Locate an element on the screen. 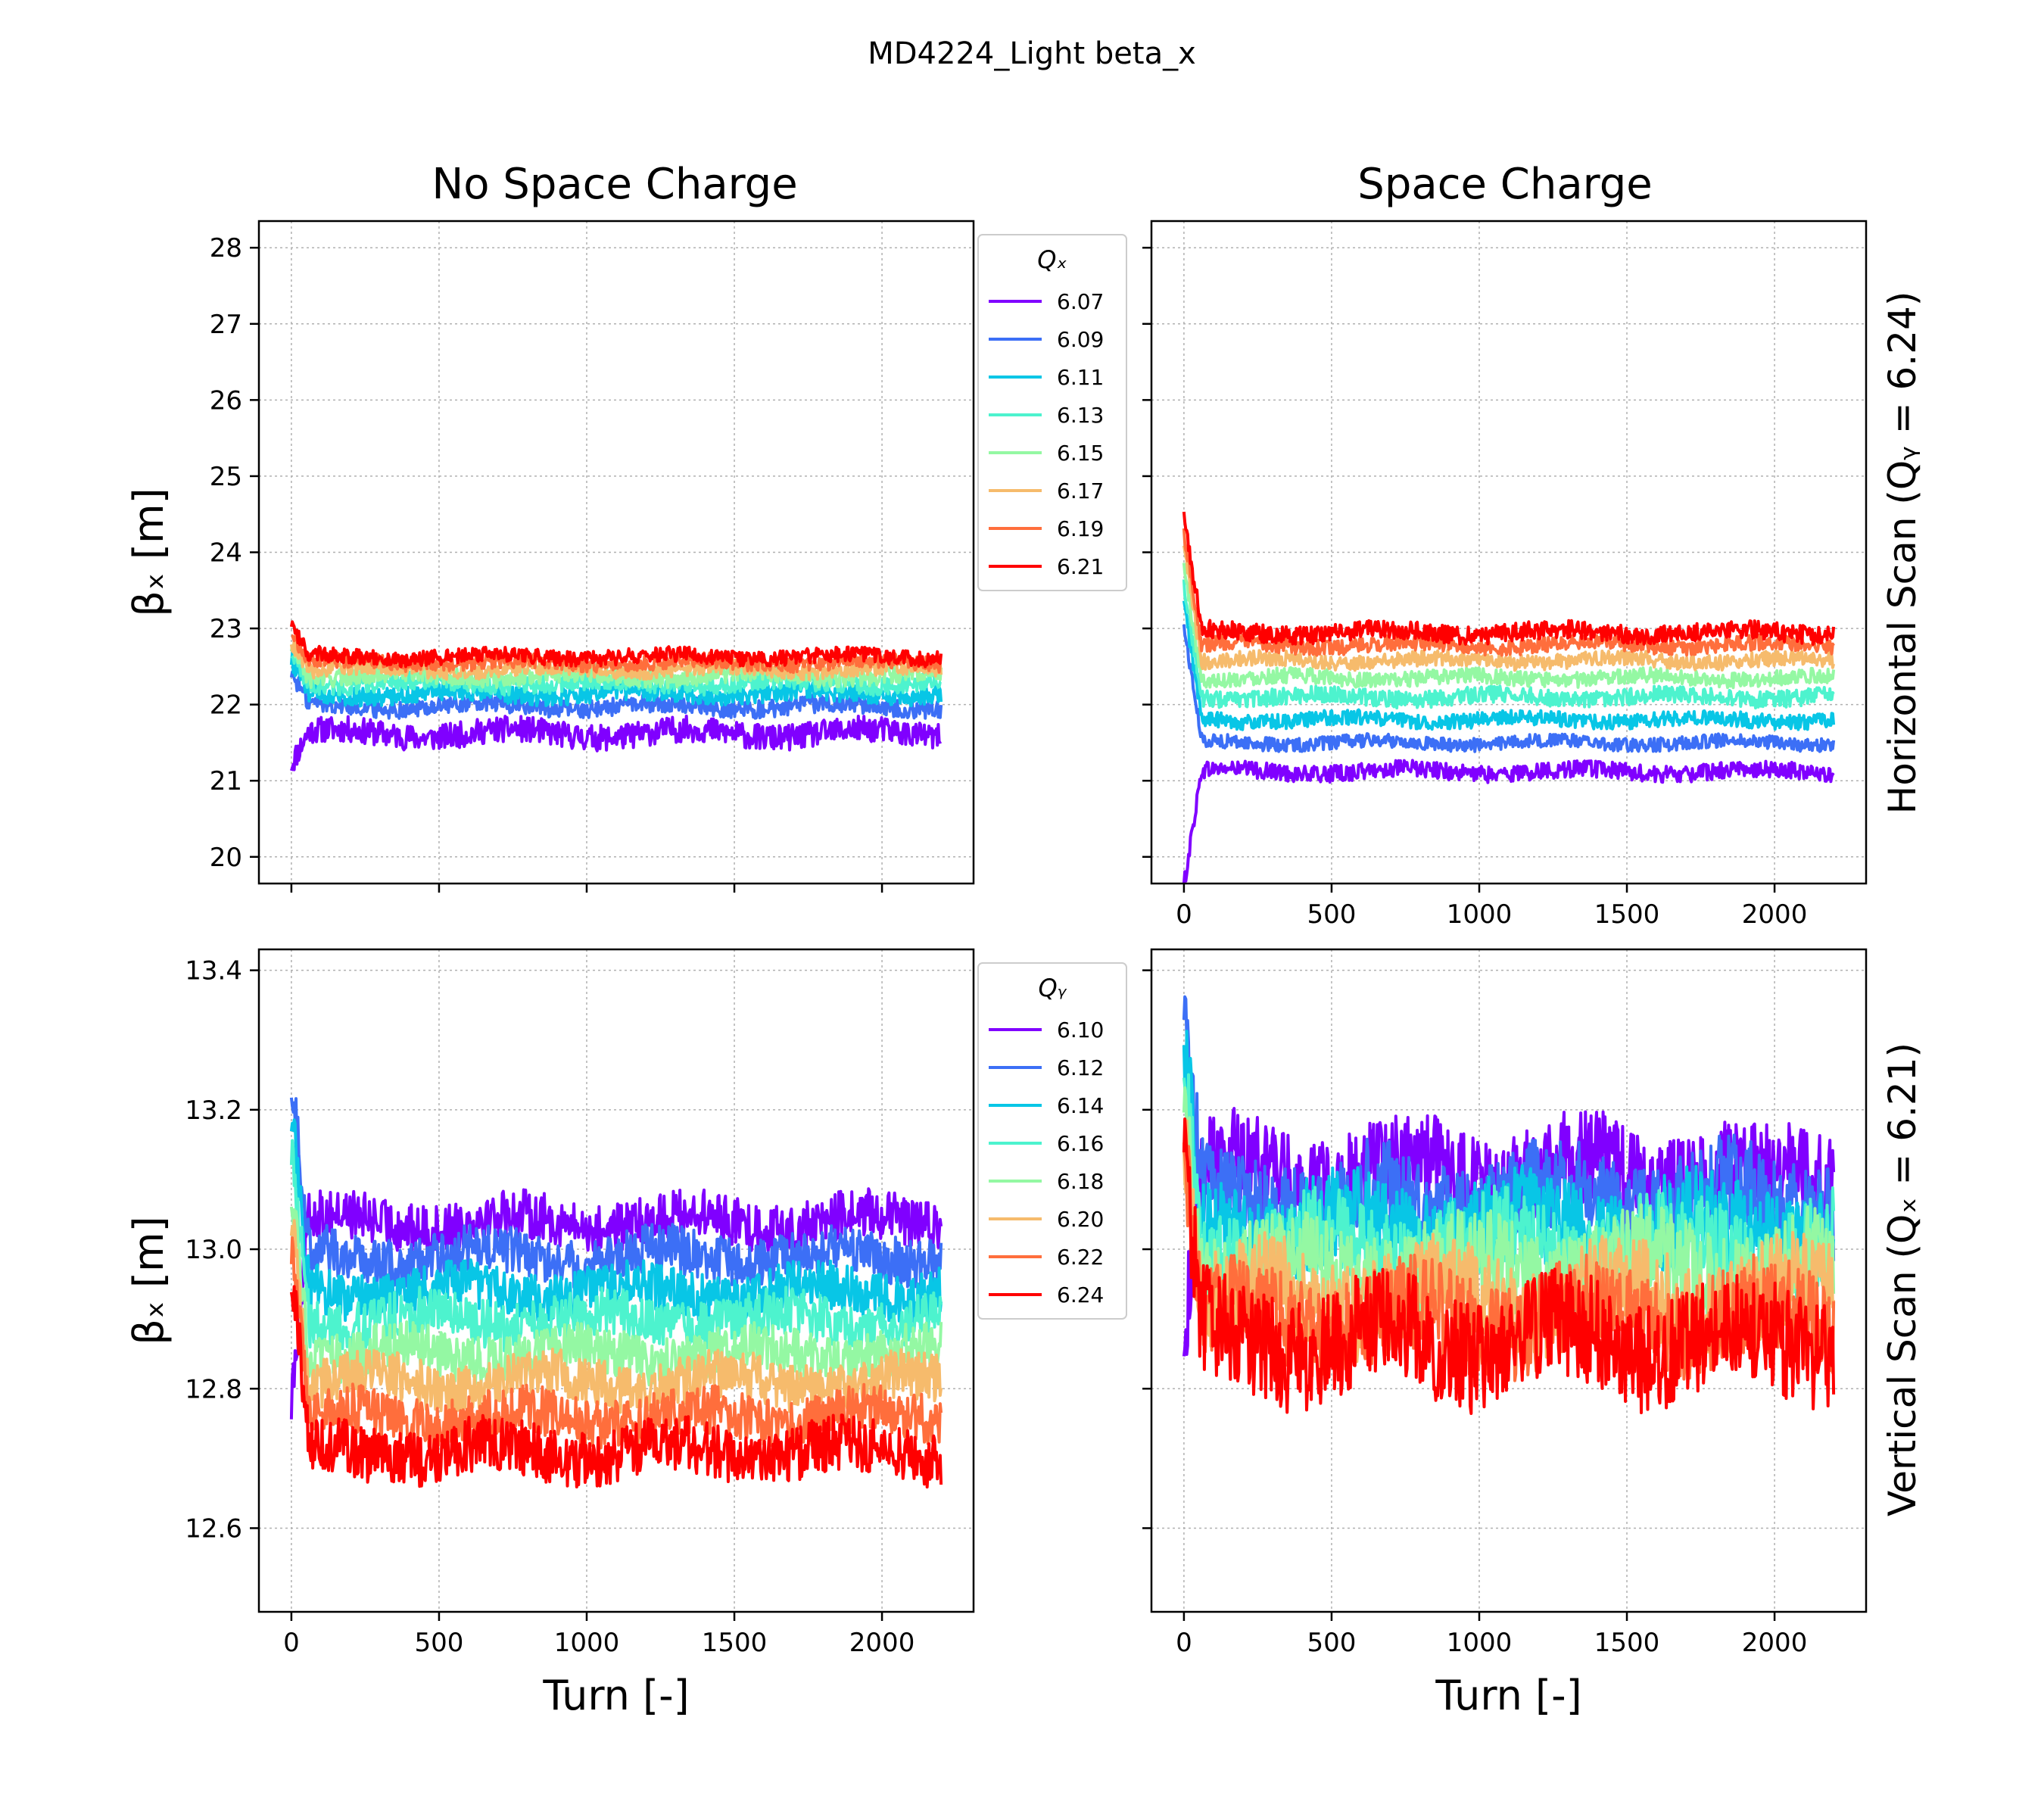 This screenshot has height=1817, width=2044. y-tick-label: 24 is located at coordinates (226, 553).